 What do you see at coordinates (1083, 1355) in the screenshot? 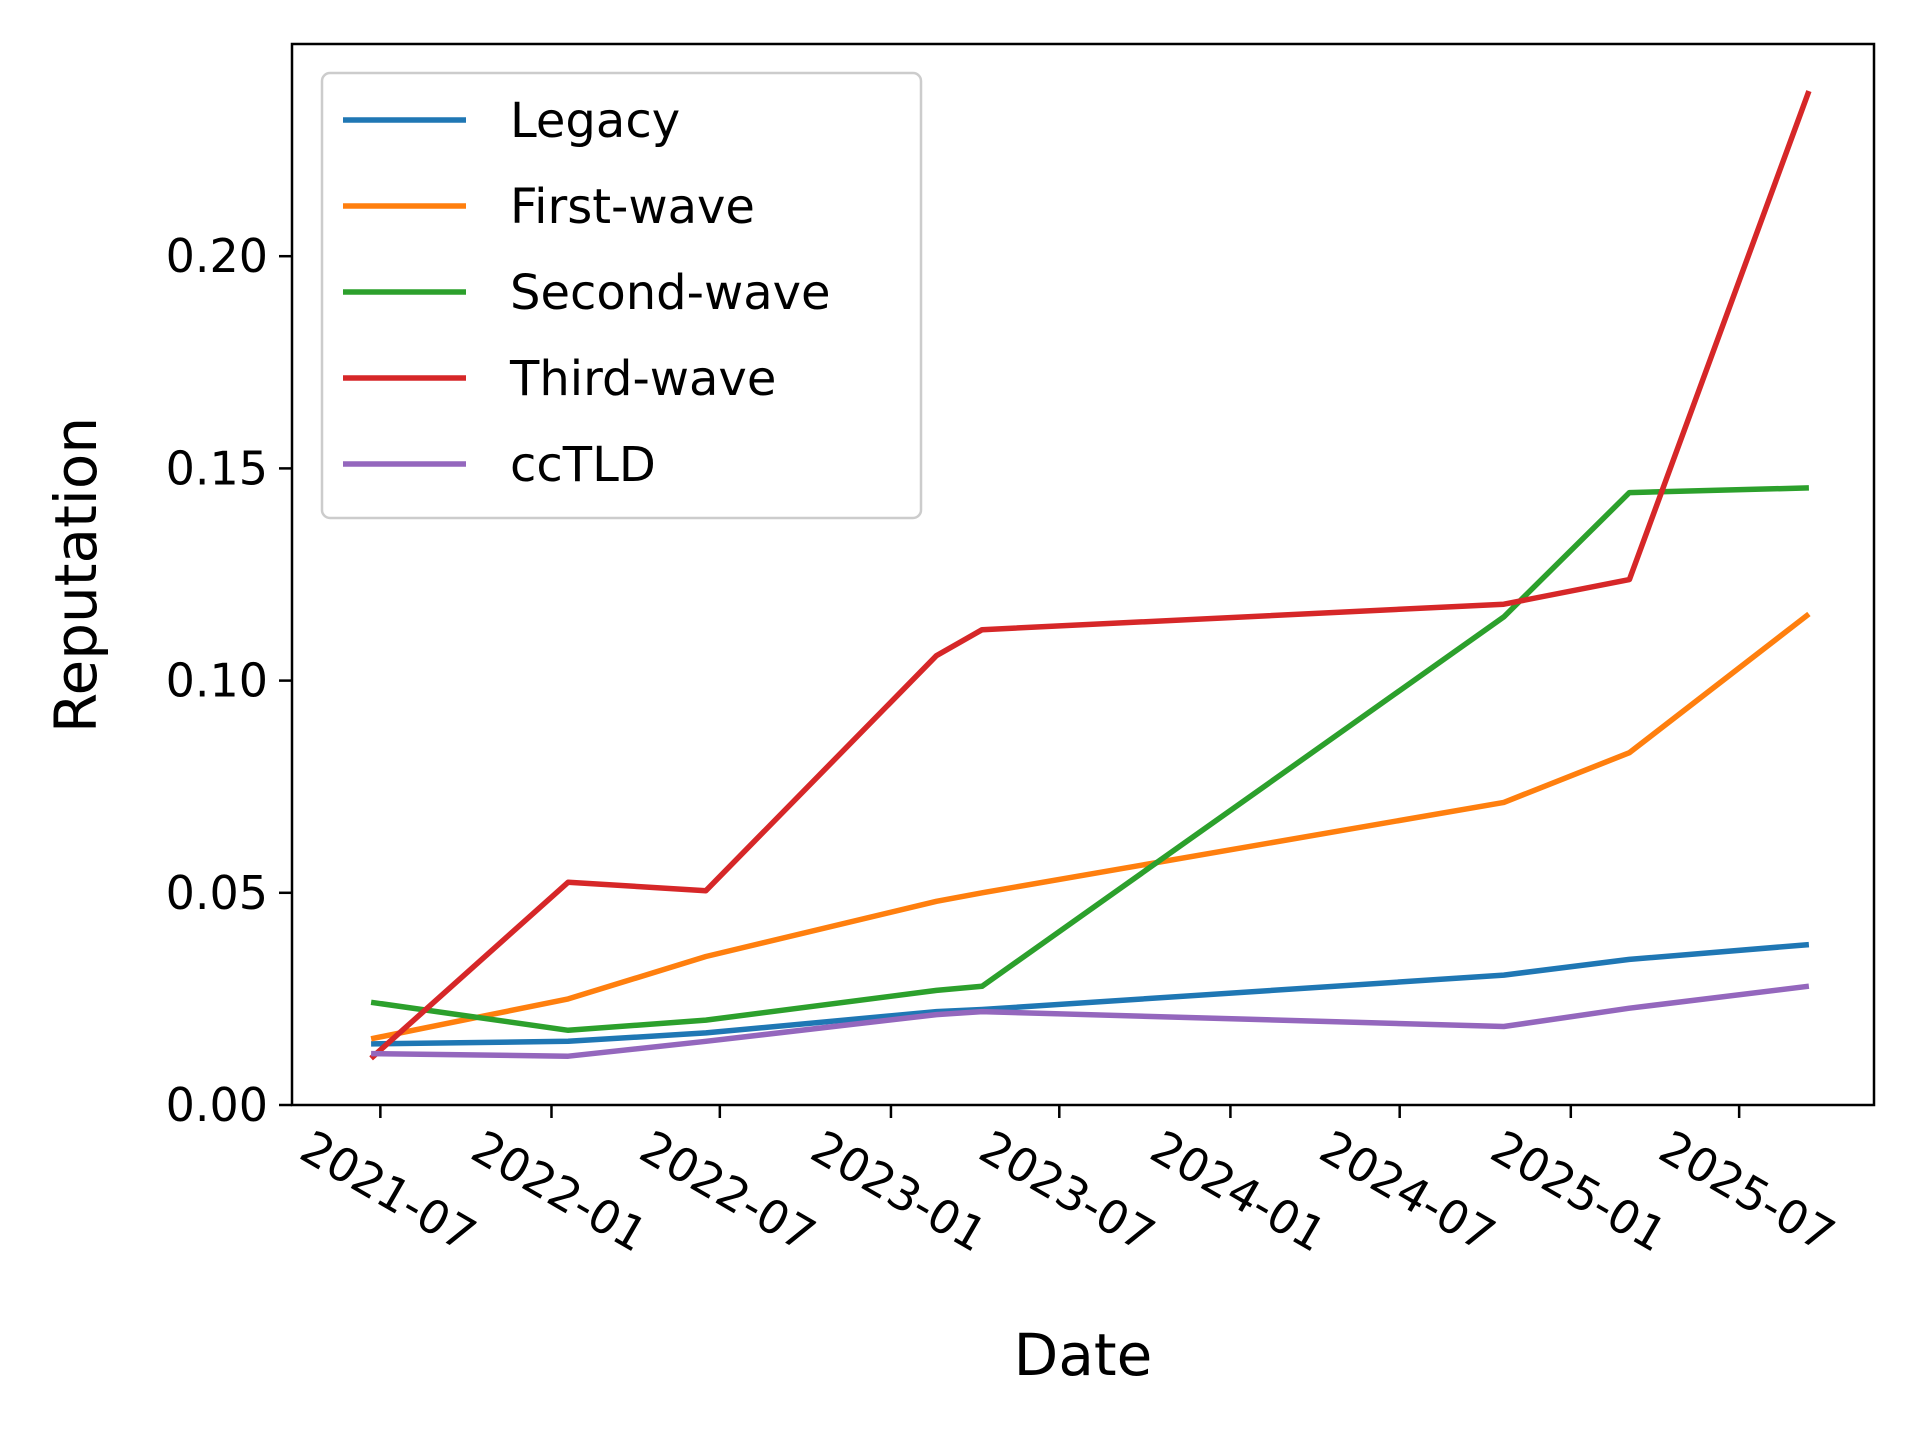
I see `x-axis-title: Date` at bounding box center [1083, 1355].